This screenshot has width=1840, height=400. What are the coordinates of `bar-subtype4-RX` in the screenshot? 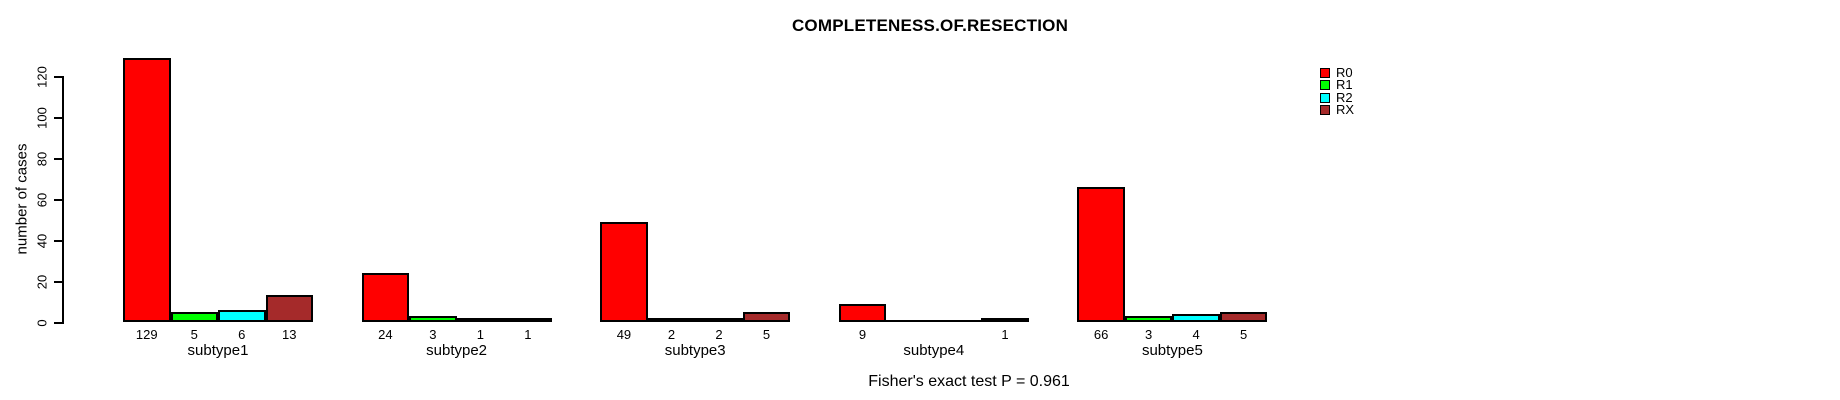 It's located at (1005, 320).